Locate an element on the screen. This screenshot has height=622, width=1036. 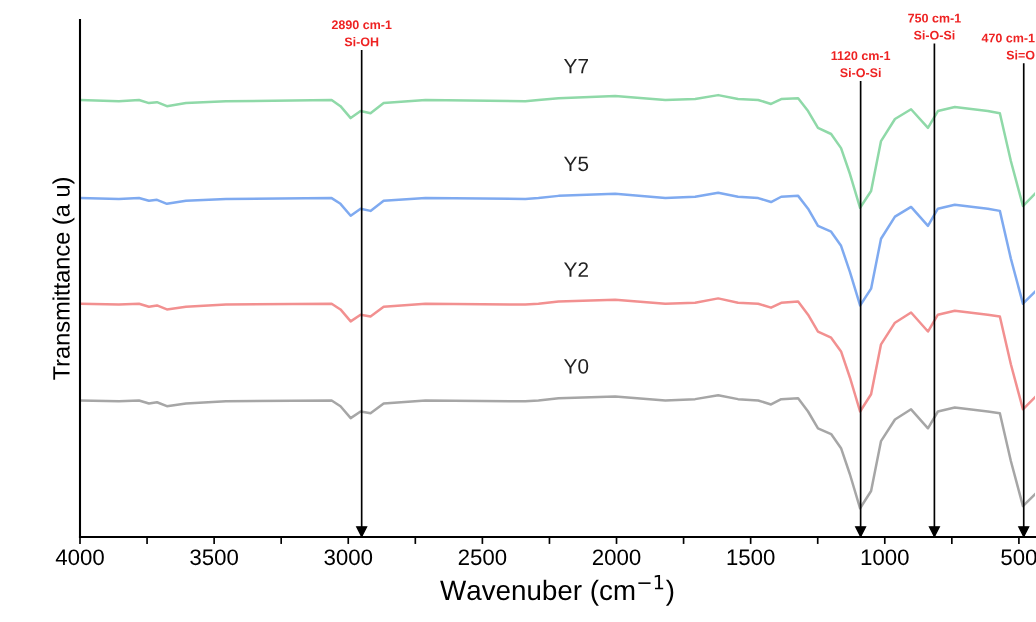
ref-line-label: 1120 cm-1 Si-O-Si is located at coordinates (861, 64).